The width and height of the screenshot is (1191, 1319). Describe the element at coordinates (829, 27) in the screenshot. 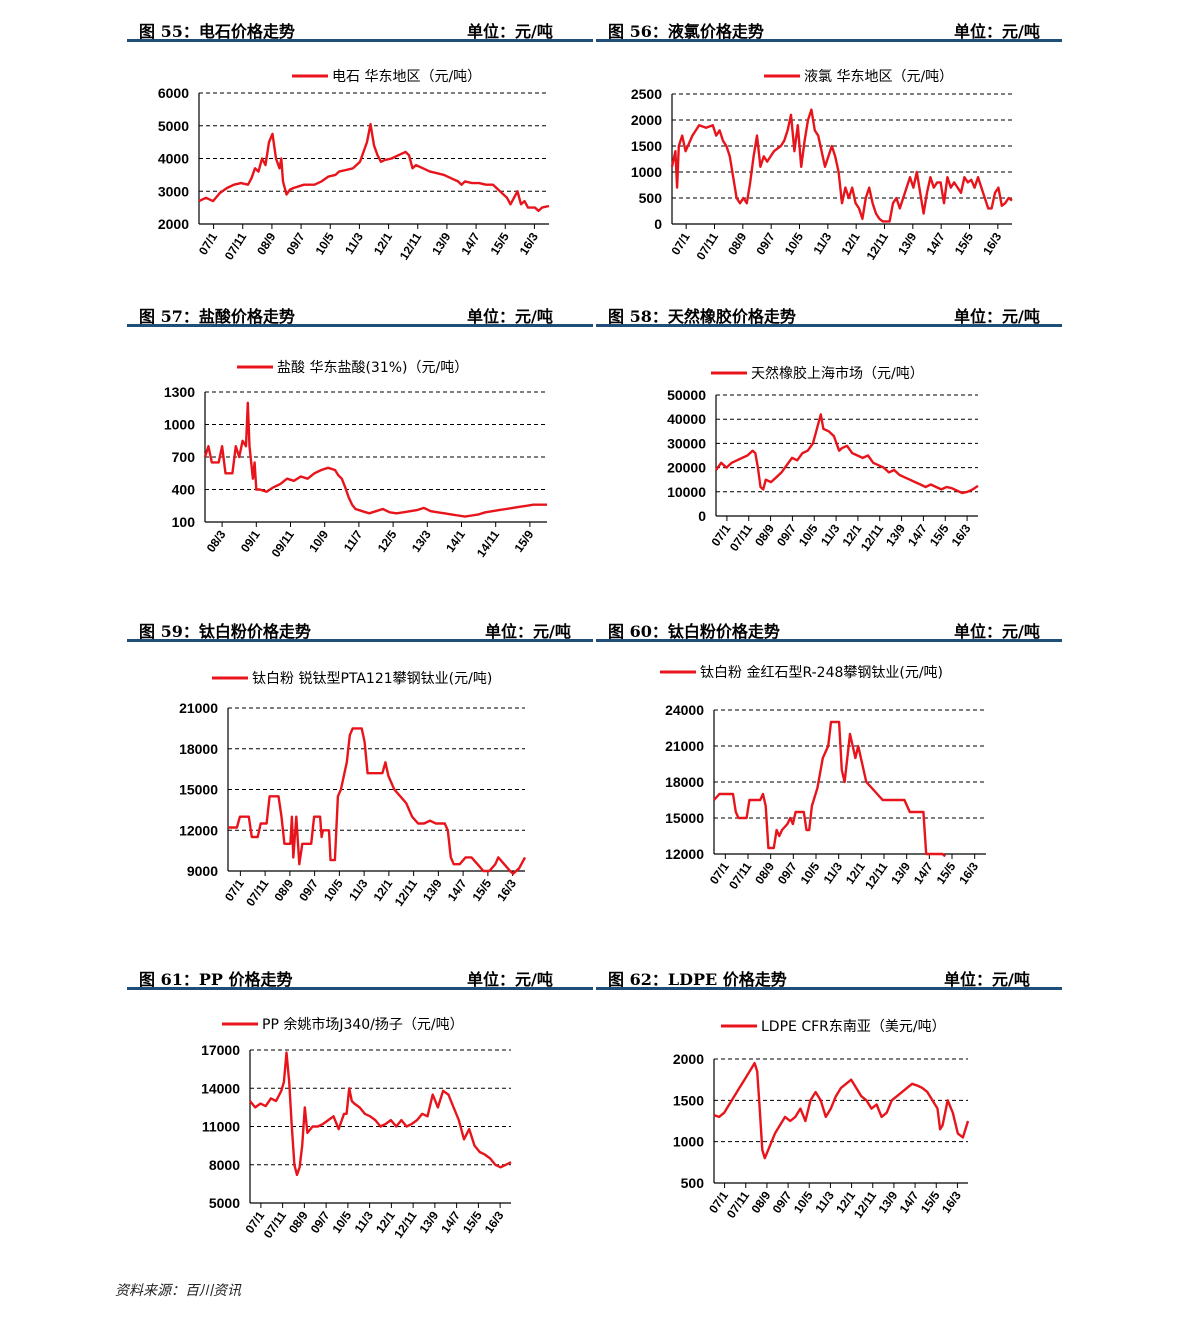

I see `panel-header: 图 56：液氯价格走势 单位：元/吨` at that location.